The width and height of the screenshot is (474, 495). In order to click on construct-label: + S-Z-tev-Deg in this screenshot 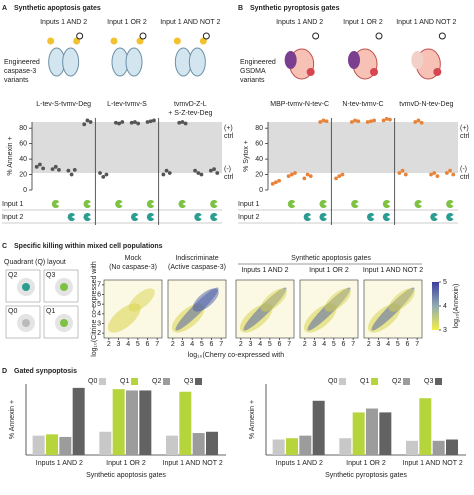, I will do `click(190, 113)`.